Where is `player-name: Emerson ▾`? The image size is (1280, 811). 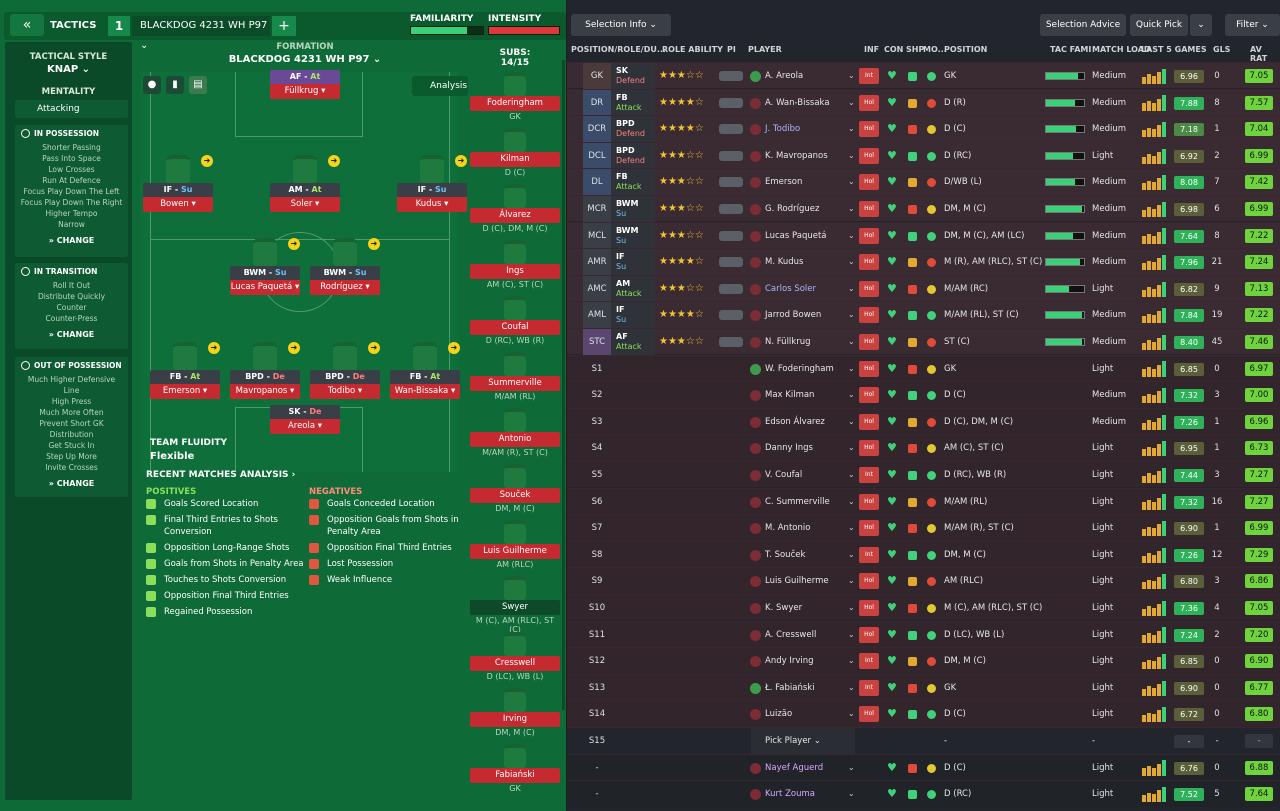
player-name: Emerson ▾ is located at coordinates (185, 391).